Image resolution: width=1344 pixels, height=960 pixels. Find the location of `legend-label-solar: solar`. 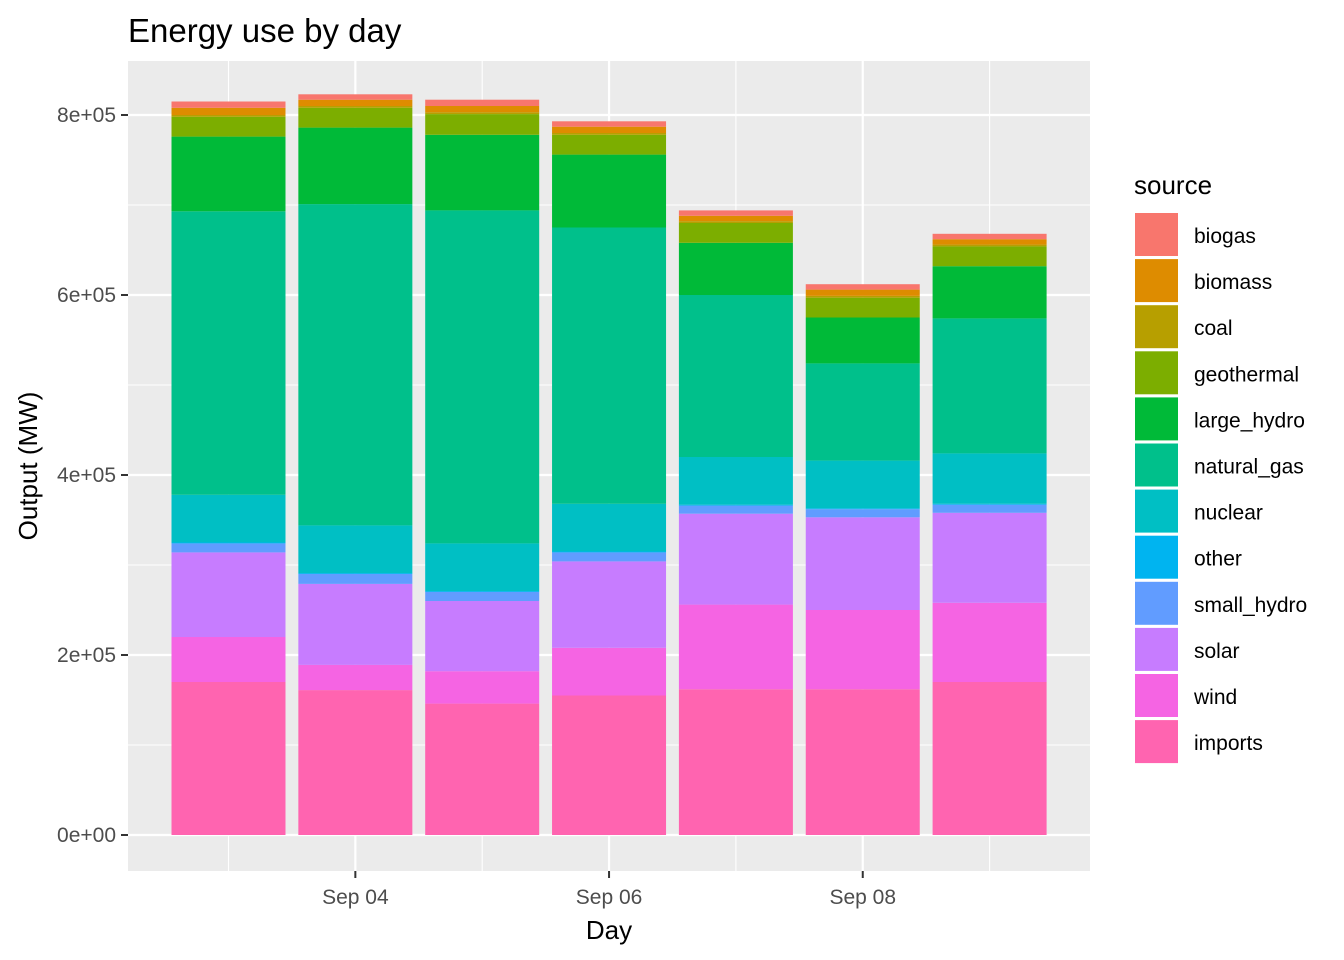

legend-label-solar: solar is located at coordinates (1217, 651).